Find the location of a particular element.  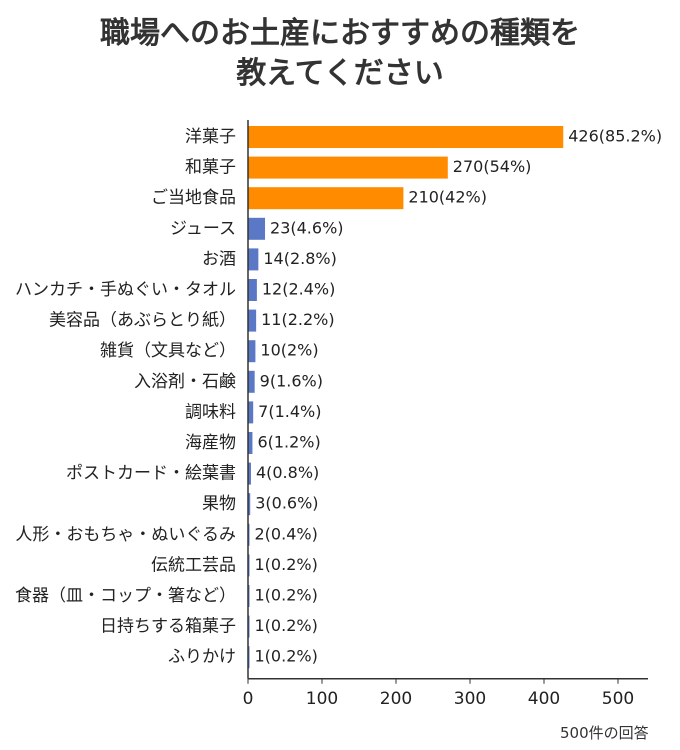

category-label: 海産物 is located at coordinates (210, 443).